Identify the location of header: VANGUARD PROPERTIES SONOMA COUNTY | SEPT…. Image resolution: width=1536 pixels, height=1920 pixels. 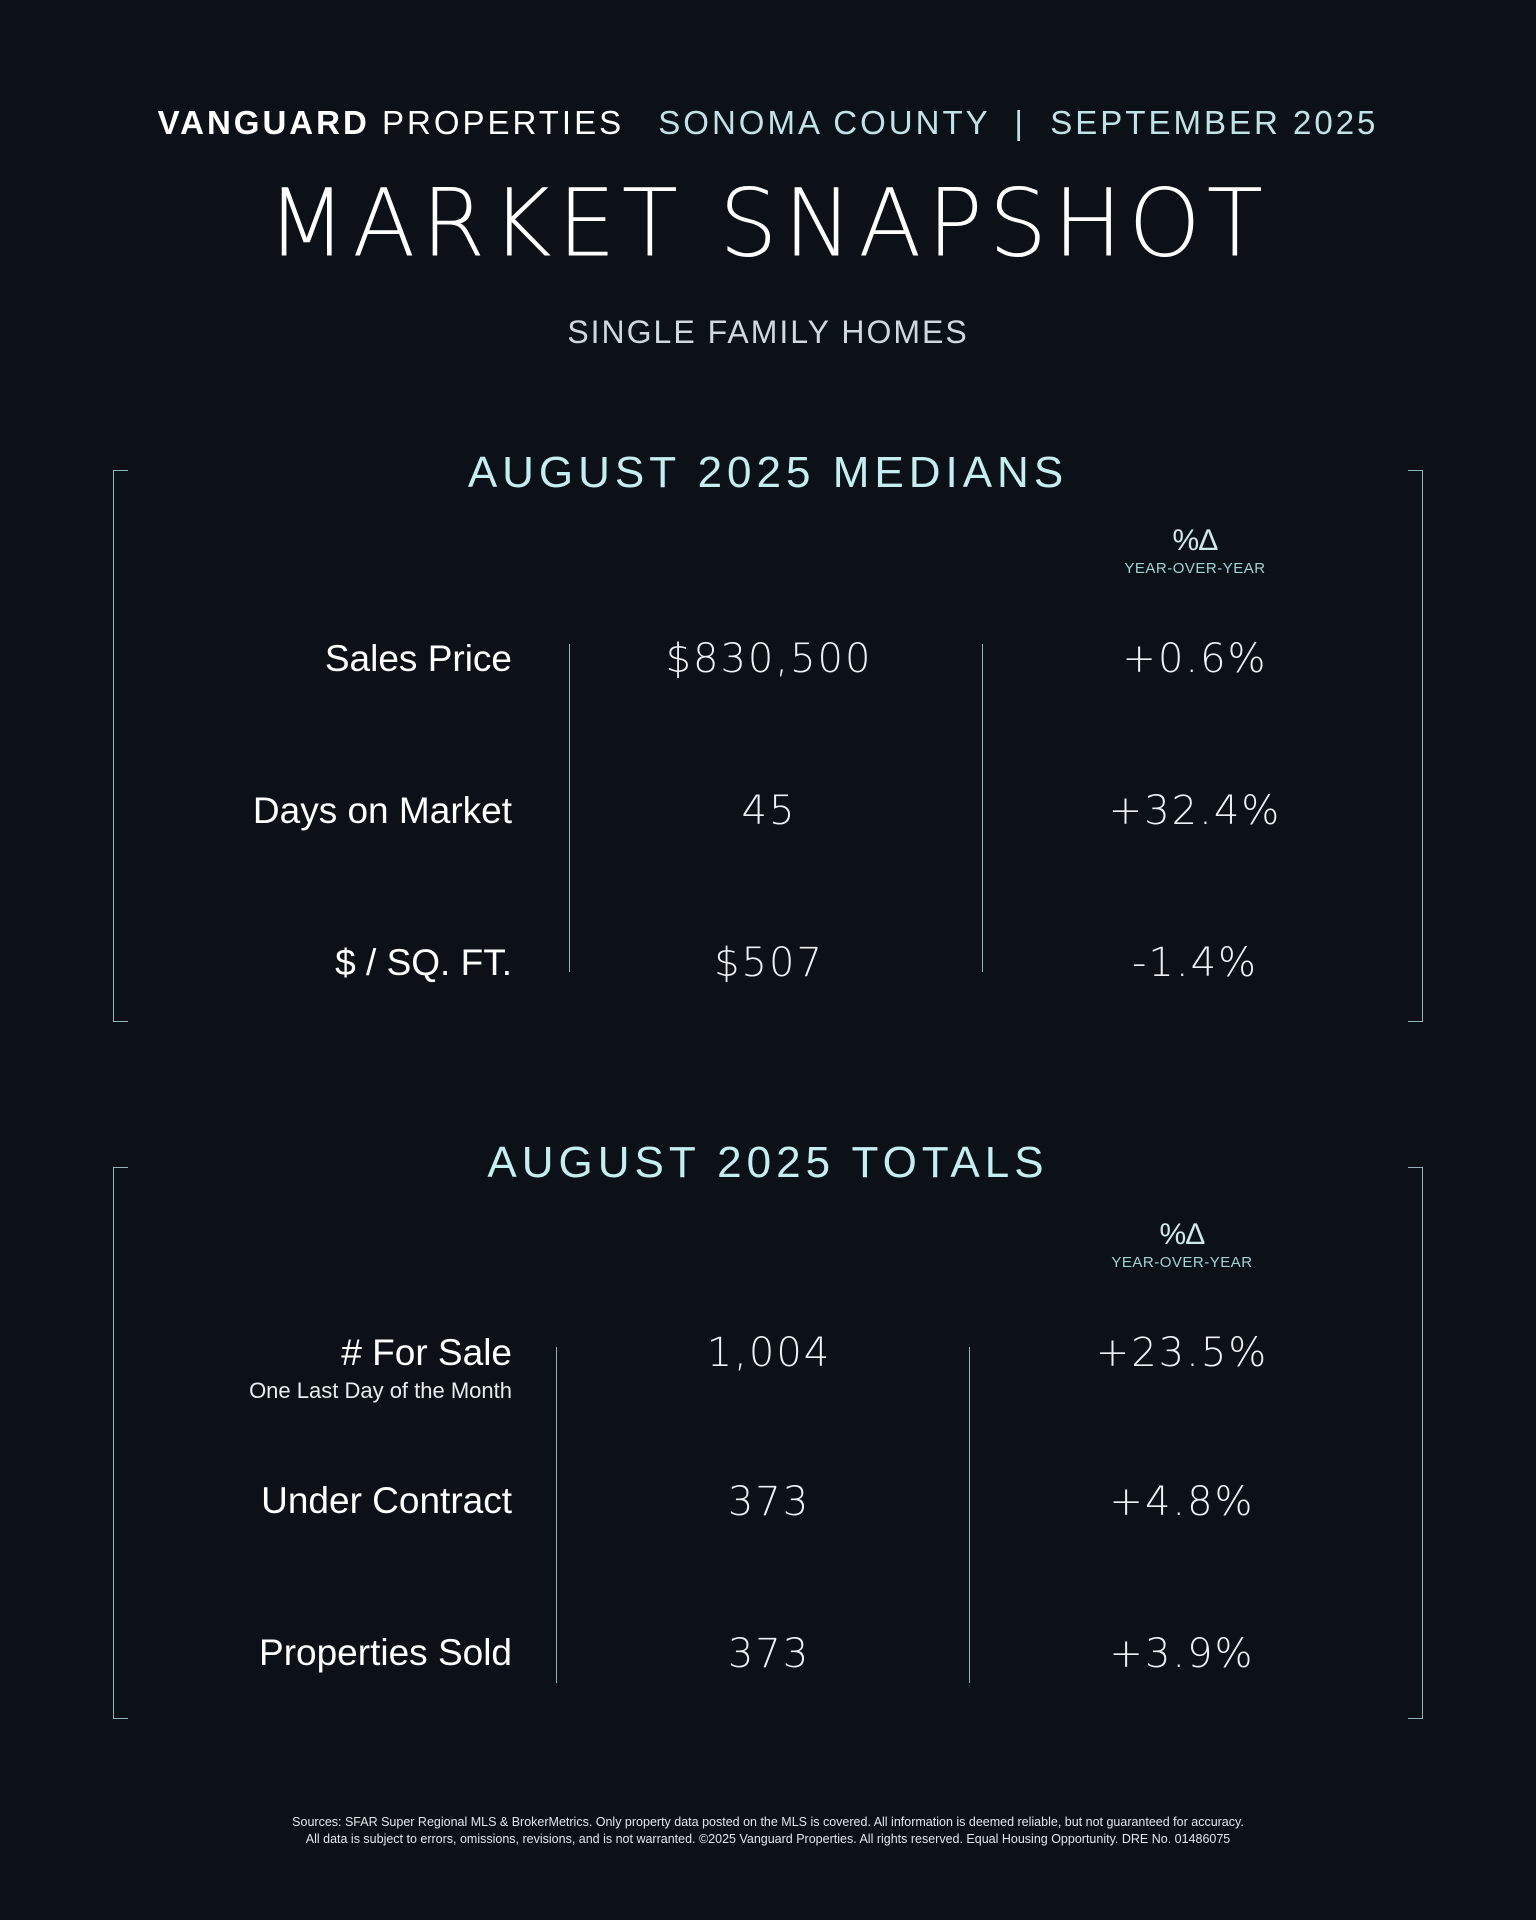
(768, 123).